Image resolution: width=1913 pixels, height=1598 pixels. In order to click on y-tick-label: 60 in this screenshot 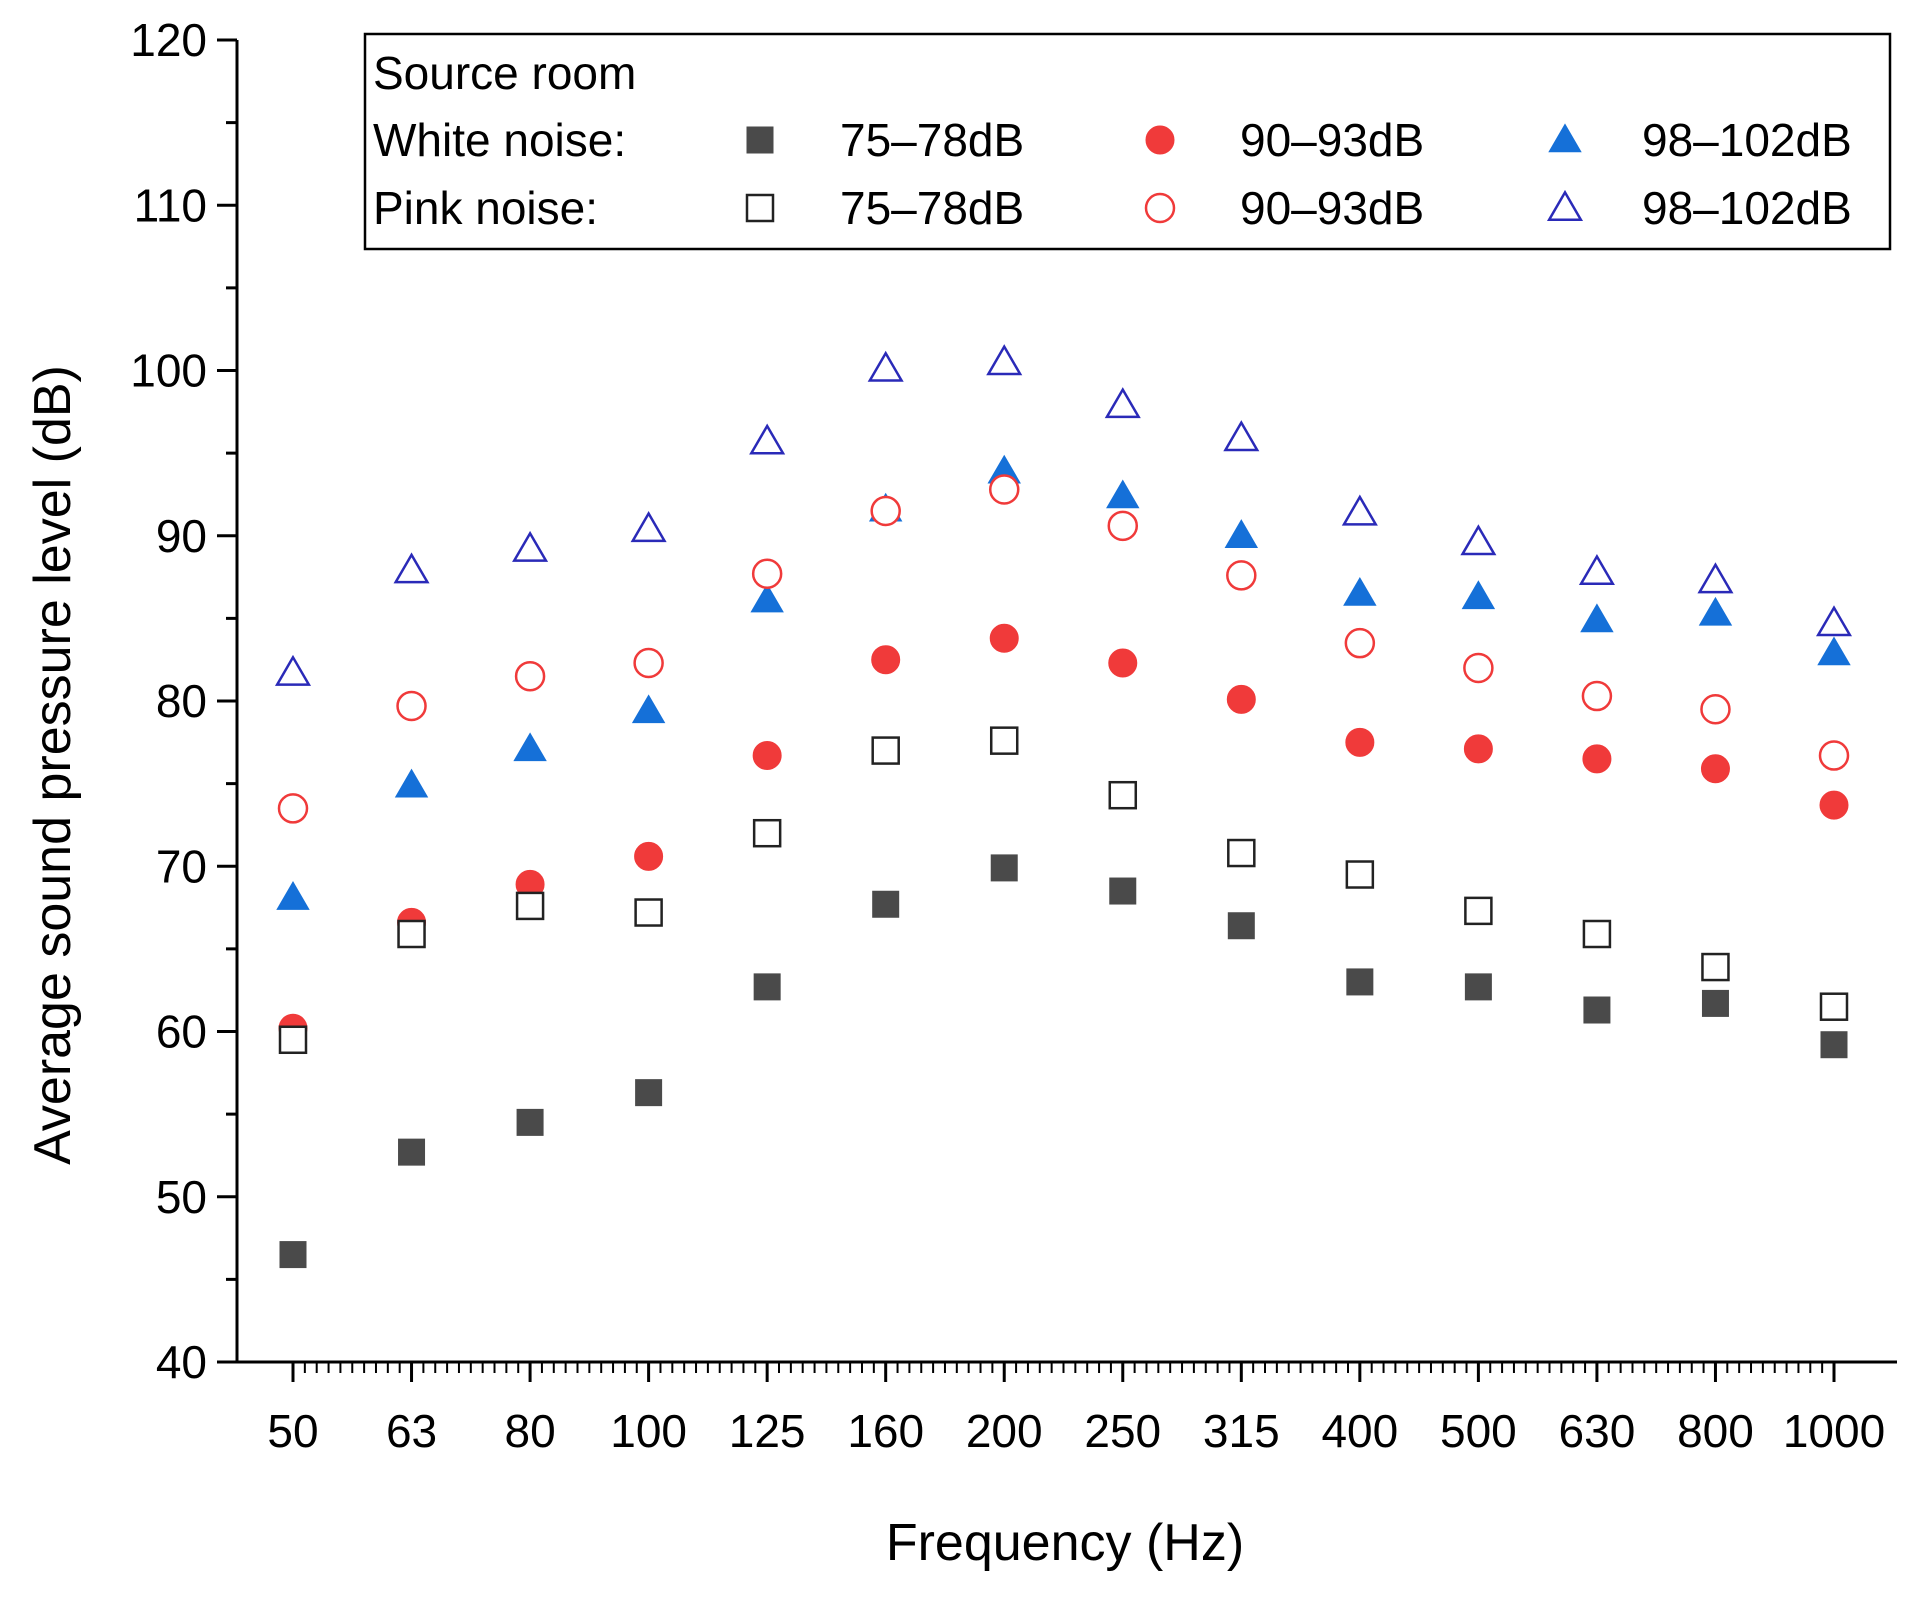, I will do `click(181, 1032)`.